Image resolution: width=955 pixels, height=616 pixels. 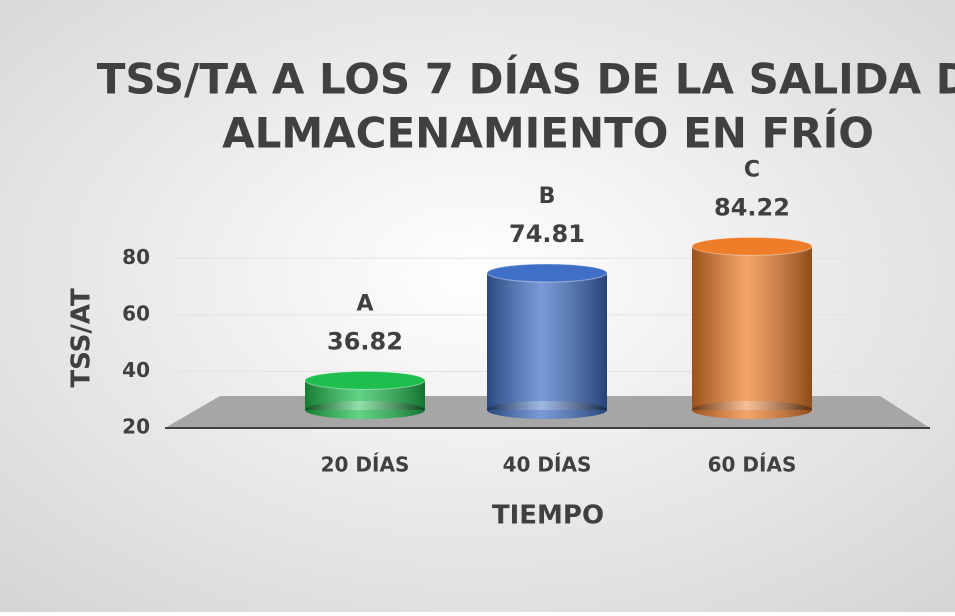 What do you see at coordinates (752, 207) in the screenshot?
I see `value-label: 84.22` at bounding box center [752, 207].